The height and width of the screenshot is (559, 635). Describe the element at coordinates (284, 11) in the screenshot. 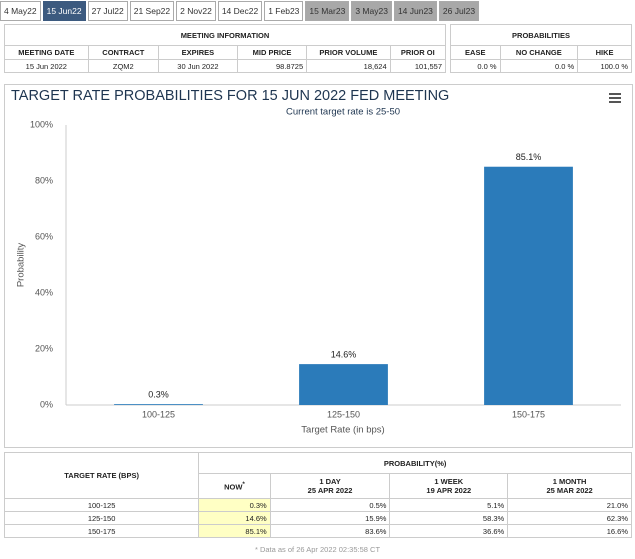

I see `tab: 1 Feb23` at that location.